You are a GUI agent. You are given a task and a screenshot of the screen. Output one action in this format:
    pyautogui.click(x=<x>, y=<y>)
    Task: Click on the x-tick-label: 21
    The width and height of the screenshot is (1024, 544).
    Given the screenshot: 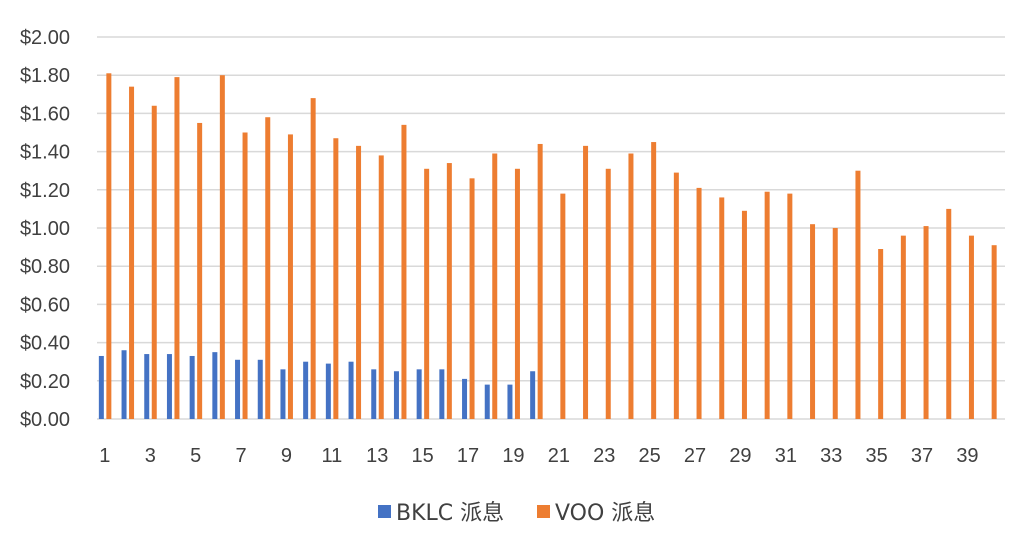 What is the action you would take?
    pyautogui.click(x=559, y=456)
    